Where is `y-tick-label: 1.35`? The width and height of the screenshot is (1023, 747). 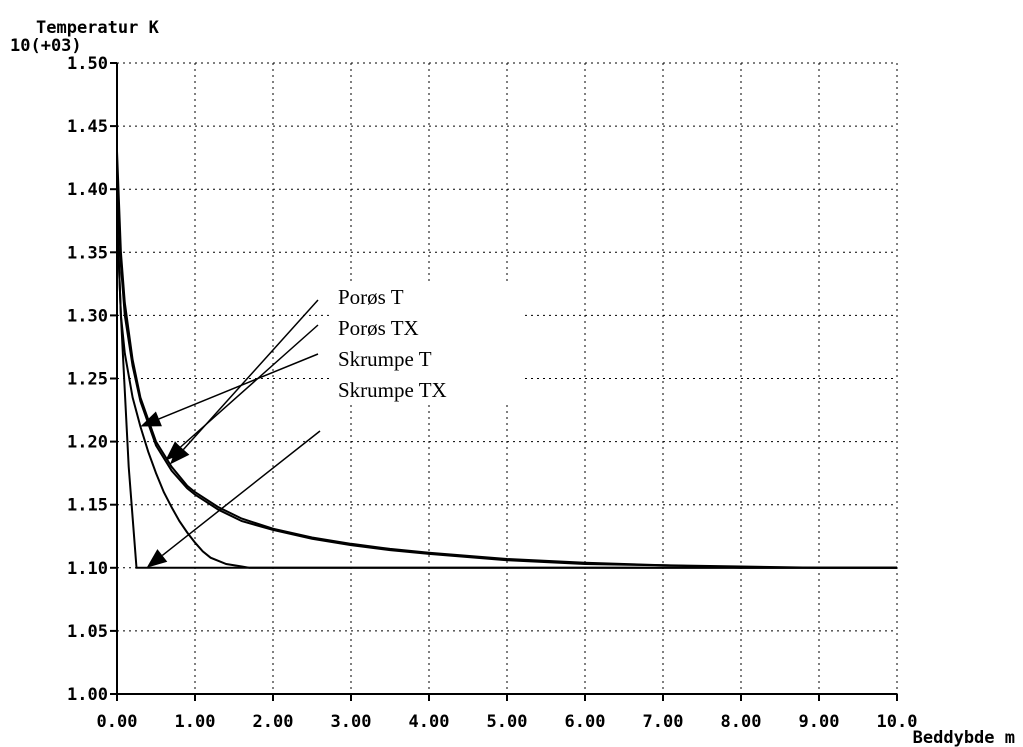
y-tick-label: 1.35 is located at coordinates (87, 253).